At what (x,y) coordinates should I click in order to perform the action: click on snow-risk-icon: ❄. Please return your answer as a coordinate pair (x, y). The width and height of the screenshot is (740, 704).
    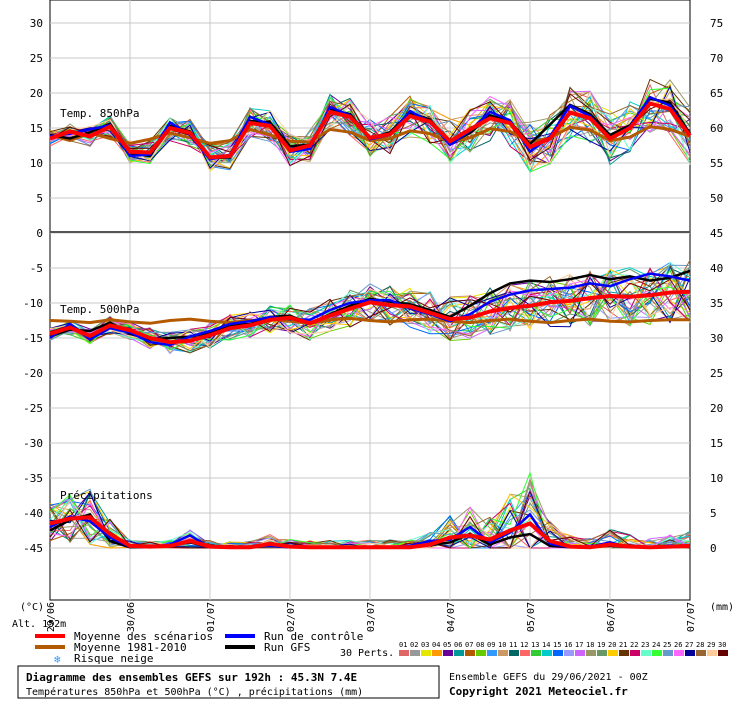
    Looking at the image, I should click on (57, 659).